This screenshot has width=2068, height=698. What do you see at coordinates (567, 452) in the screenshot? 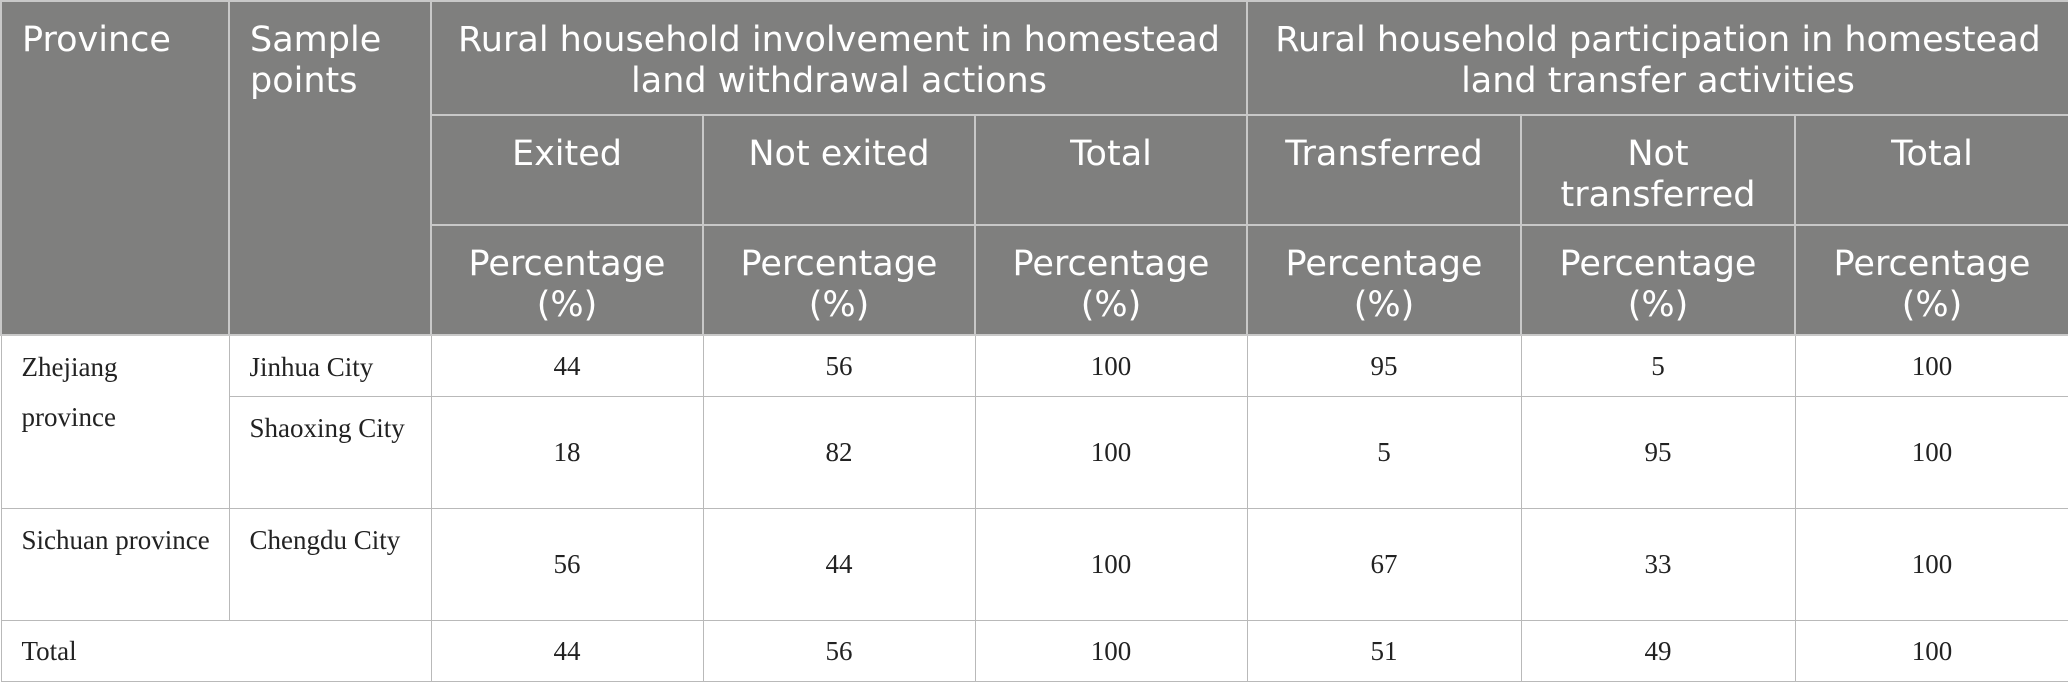
I see `cell-exited: 18` at bounding box center [567, 452].